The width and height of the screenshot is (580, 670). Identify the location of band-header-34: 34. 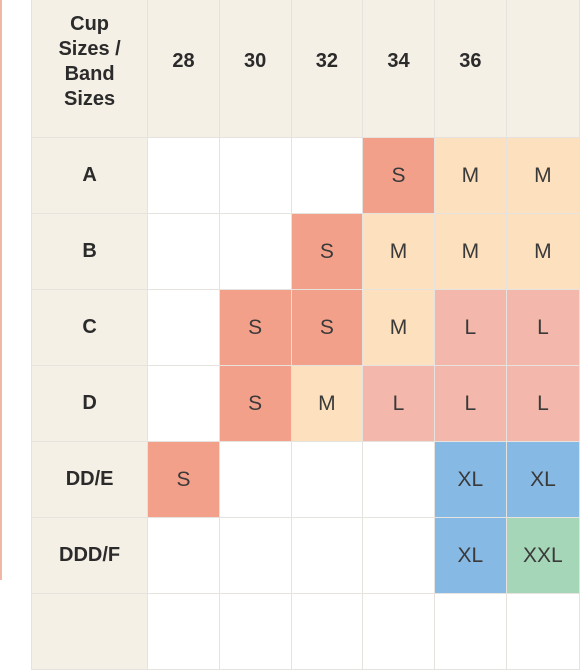
(398, 69).